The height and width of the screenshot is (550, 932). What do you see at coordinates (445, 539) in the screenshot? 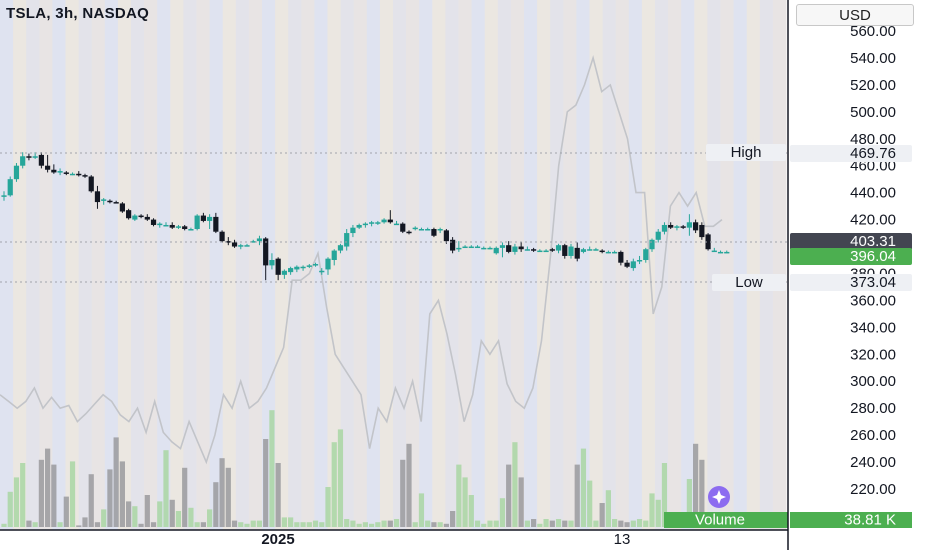
I see `time-axis: 2025 13` at bounding box center [445, 539].